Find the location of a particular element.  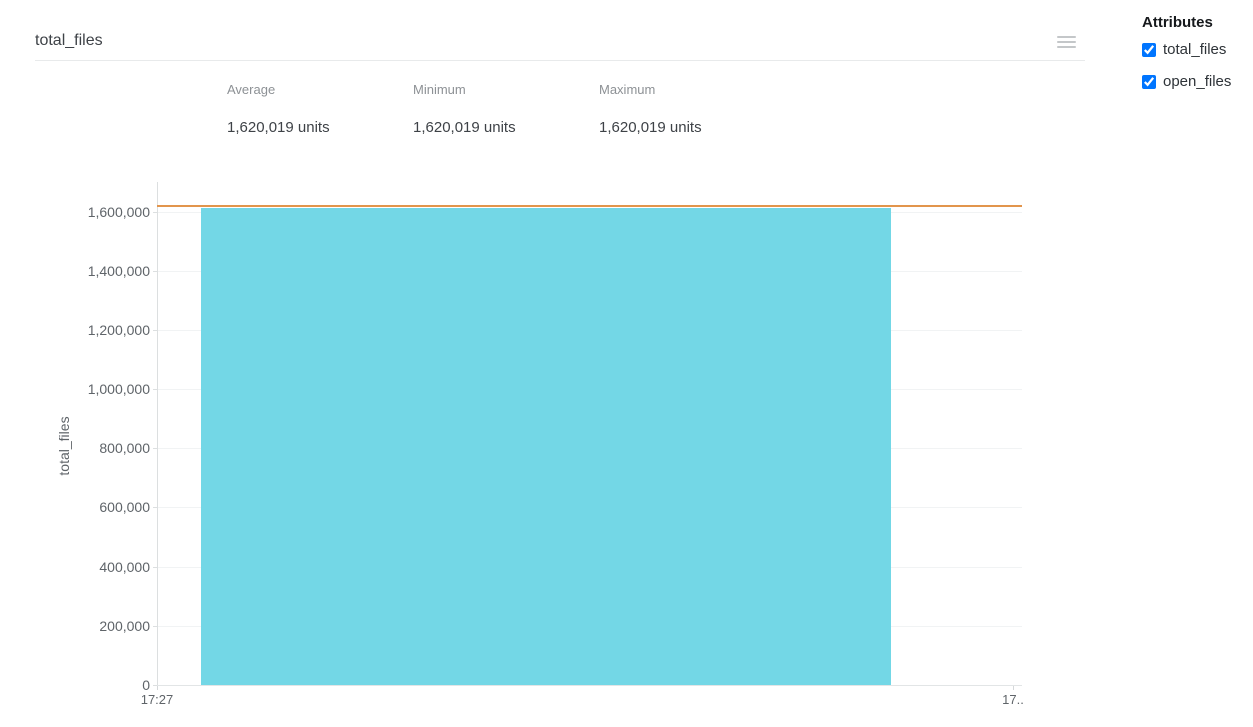

stat-maximum: Maximum 1,620,019 units is located at coordinates (692, 109).